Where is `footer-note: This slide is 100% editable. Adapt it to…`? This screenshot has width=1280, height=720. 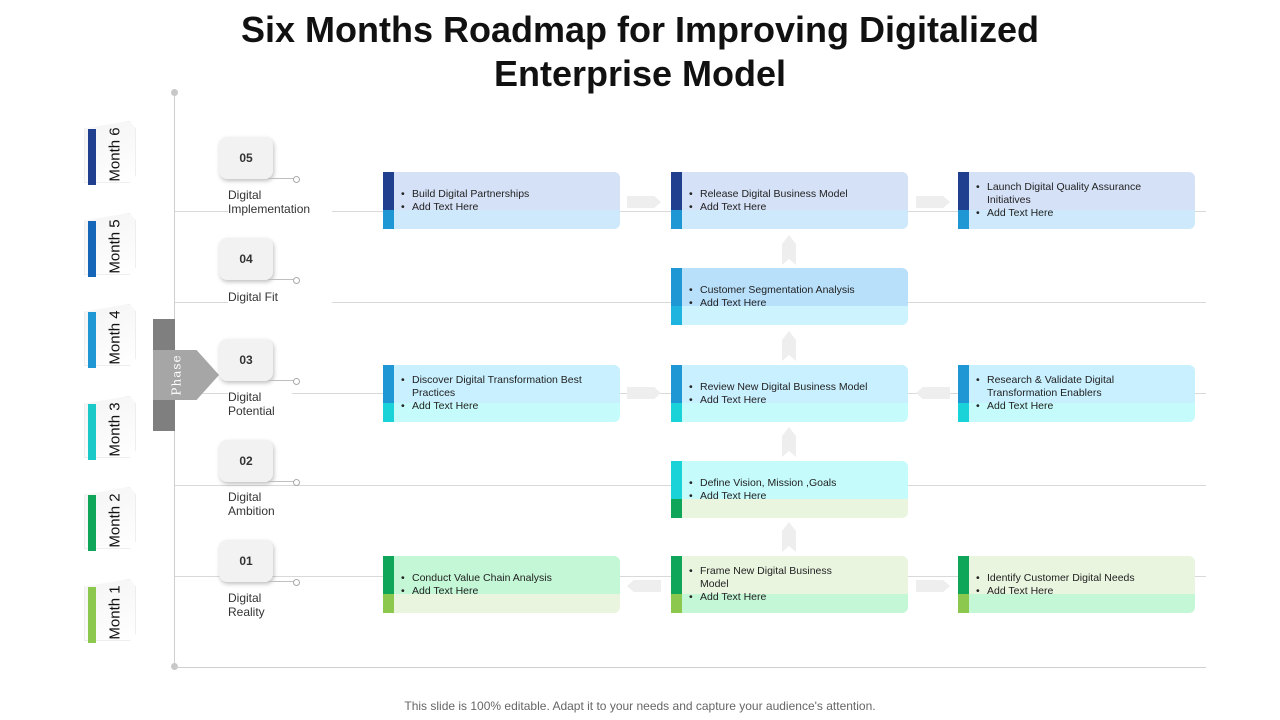 footer-note: This slide is 100% editable. Adapt it to… is located at coordinates (640, 706).